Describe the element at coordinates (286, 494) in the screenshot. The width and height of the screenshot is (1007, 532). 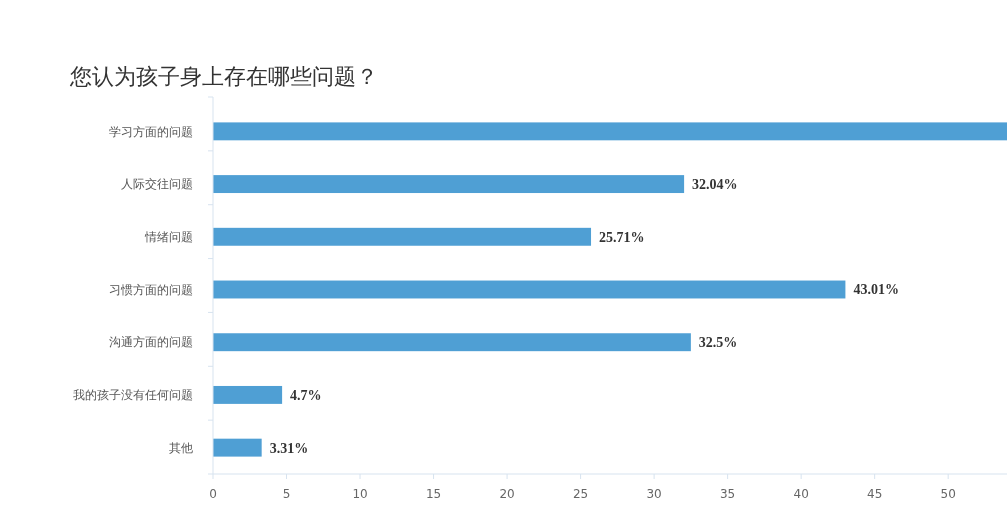
I see `x-tick-label: 5` at that location.